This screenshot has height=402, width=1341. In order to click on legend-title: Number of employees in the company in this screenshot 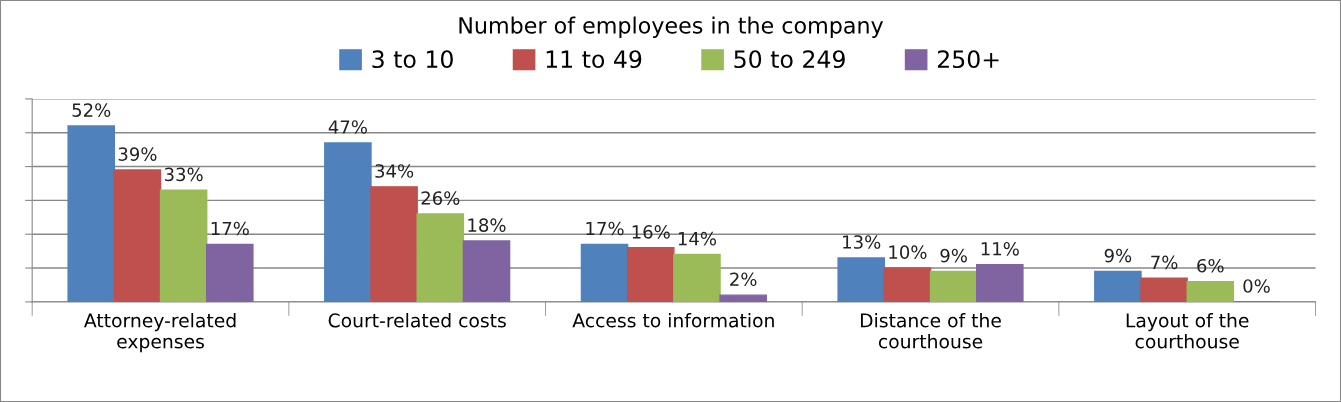, I will do `click(671, 27)`.